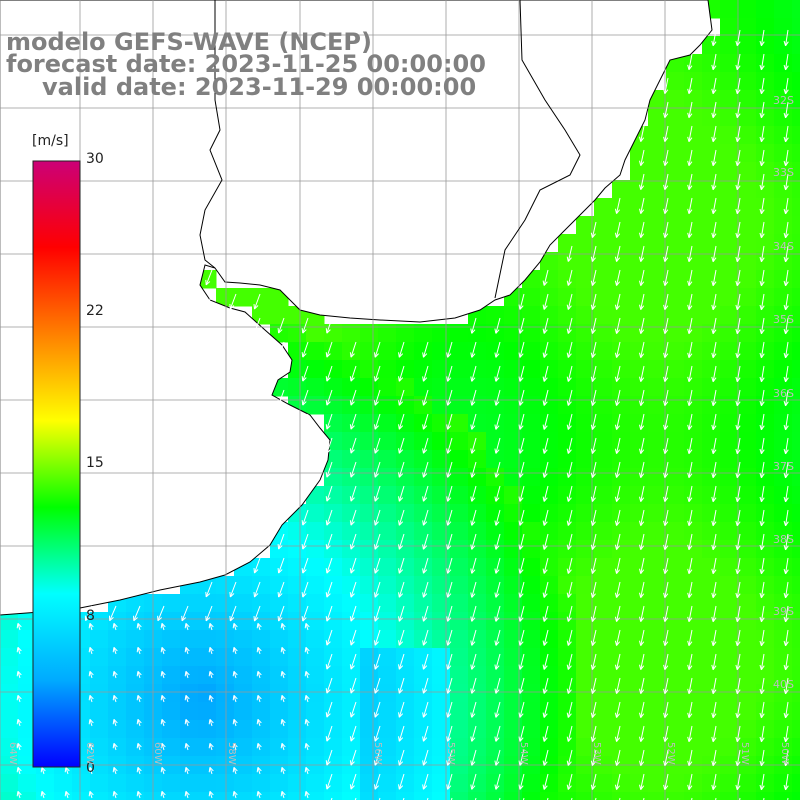 This screenshot has width=800, height=804. I want to click on lat-label: 32S, so click(783, 100).